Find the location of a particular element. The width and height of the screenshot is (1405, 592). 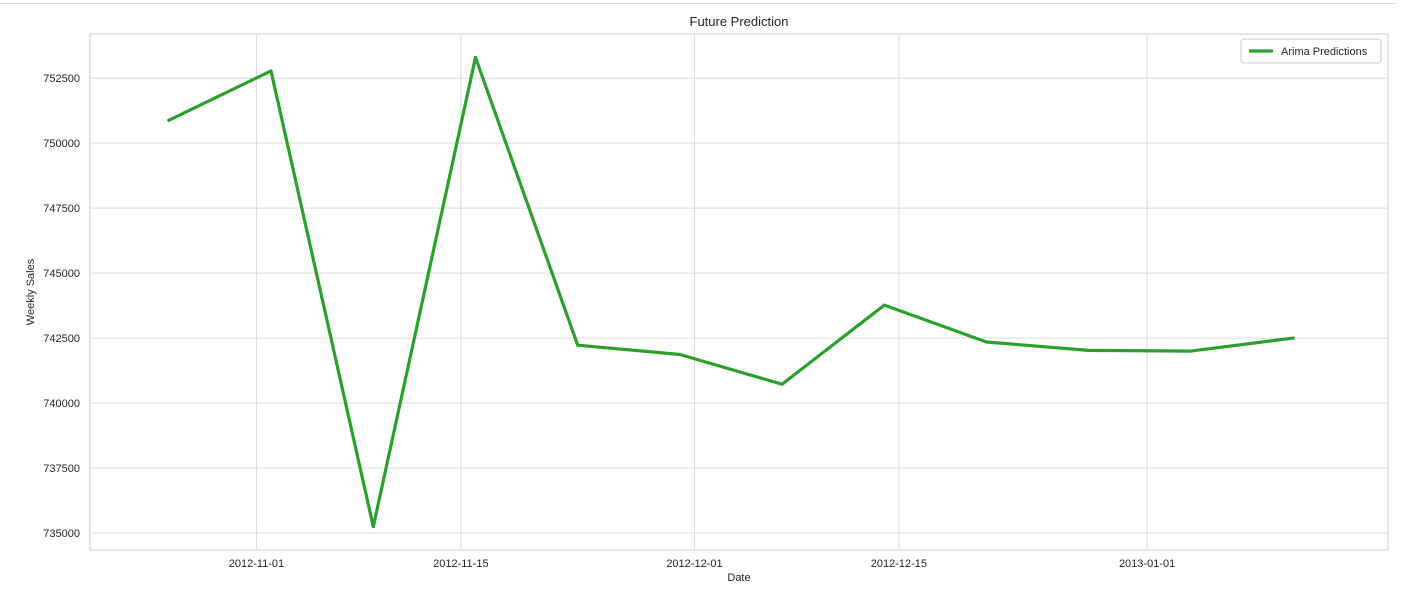

legend-label: Arima Predictions is located at coordinates (1324, 52).